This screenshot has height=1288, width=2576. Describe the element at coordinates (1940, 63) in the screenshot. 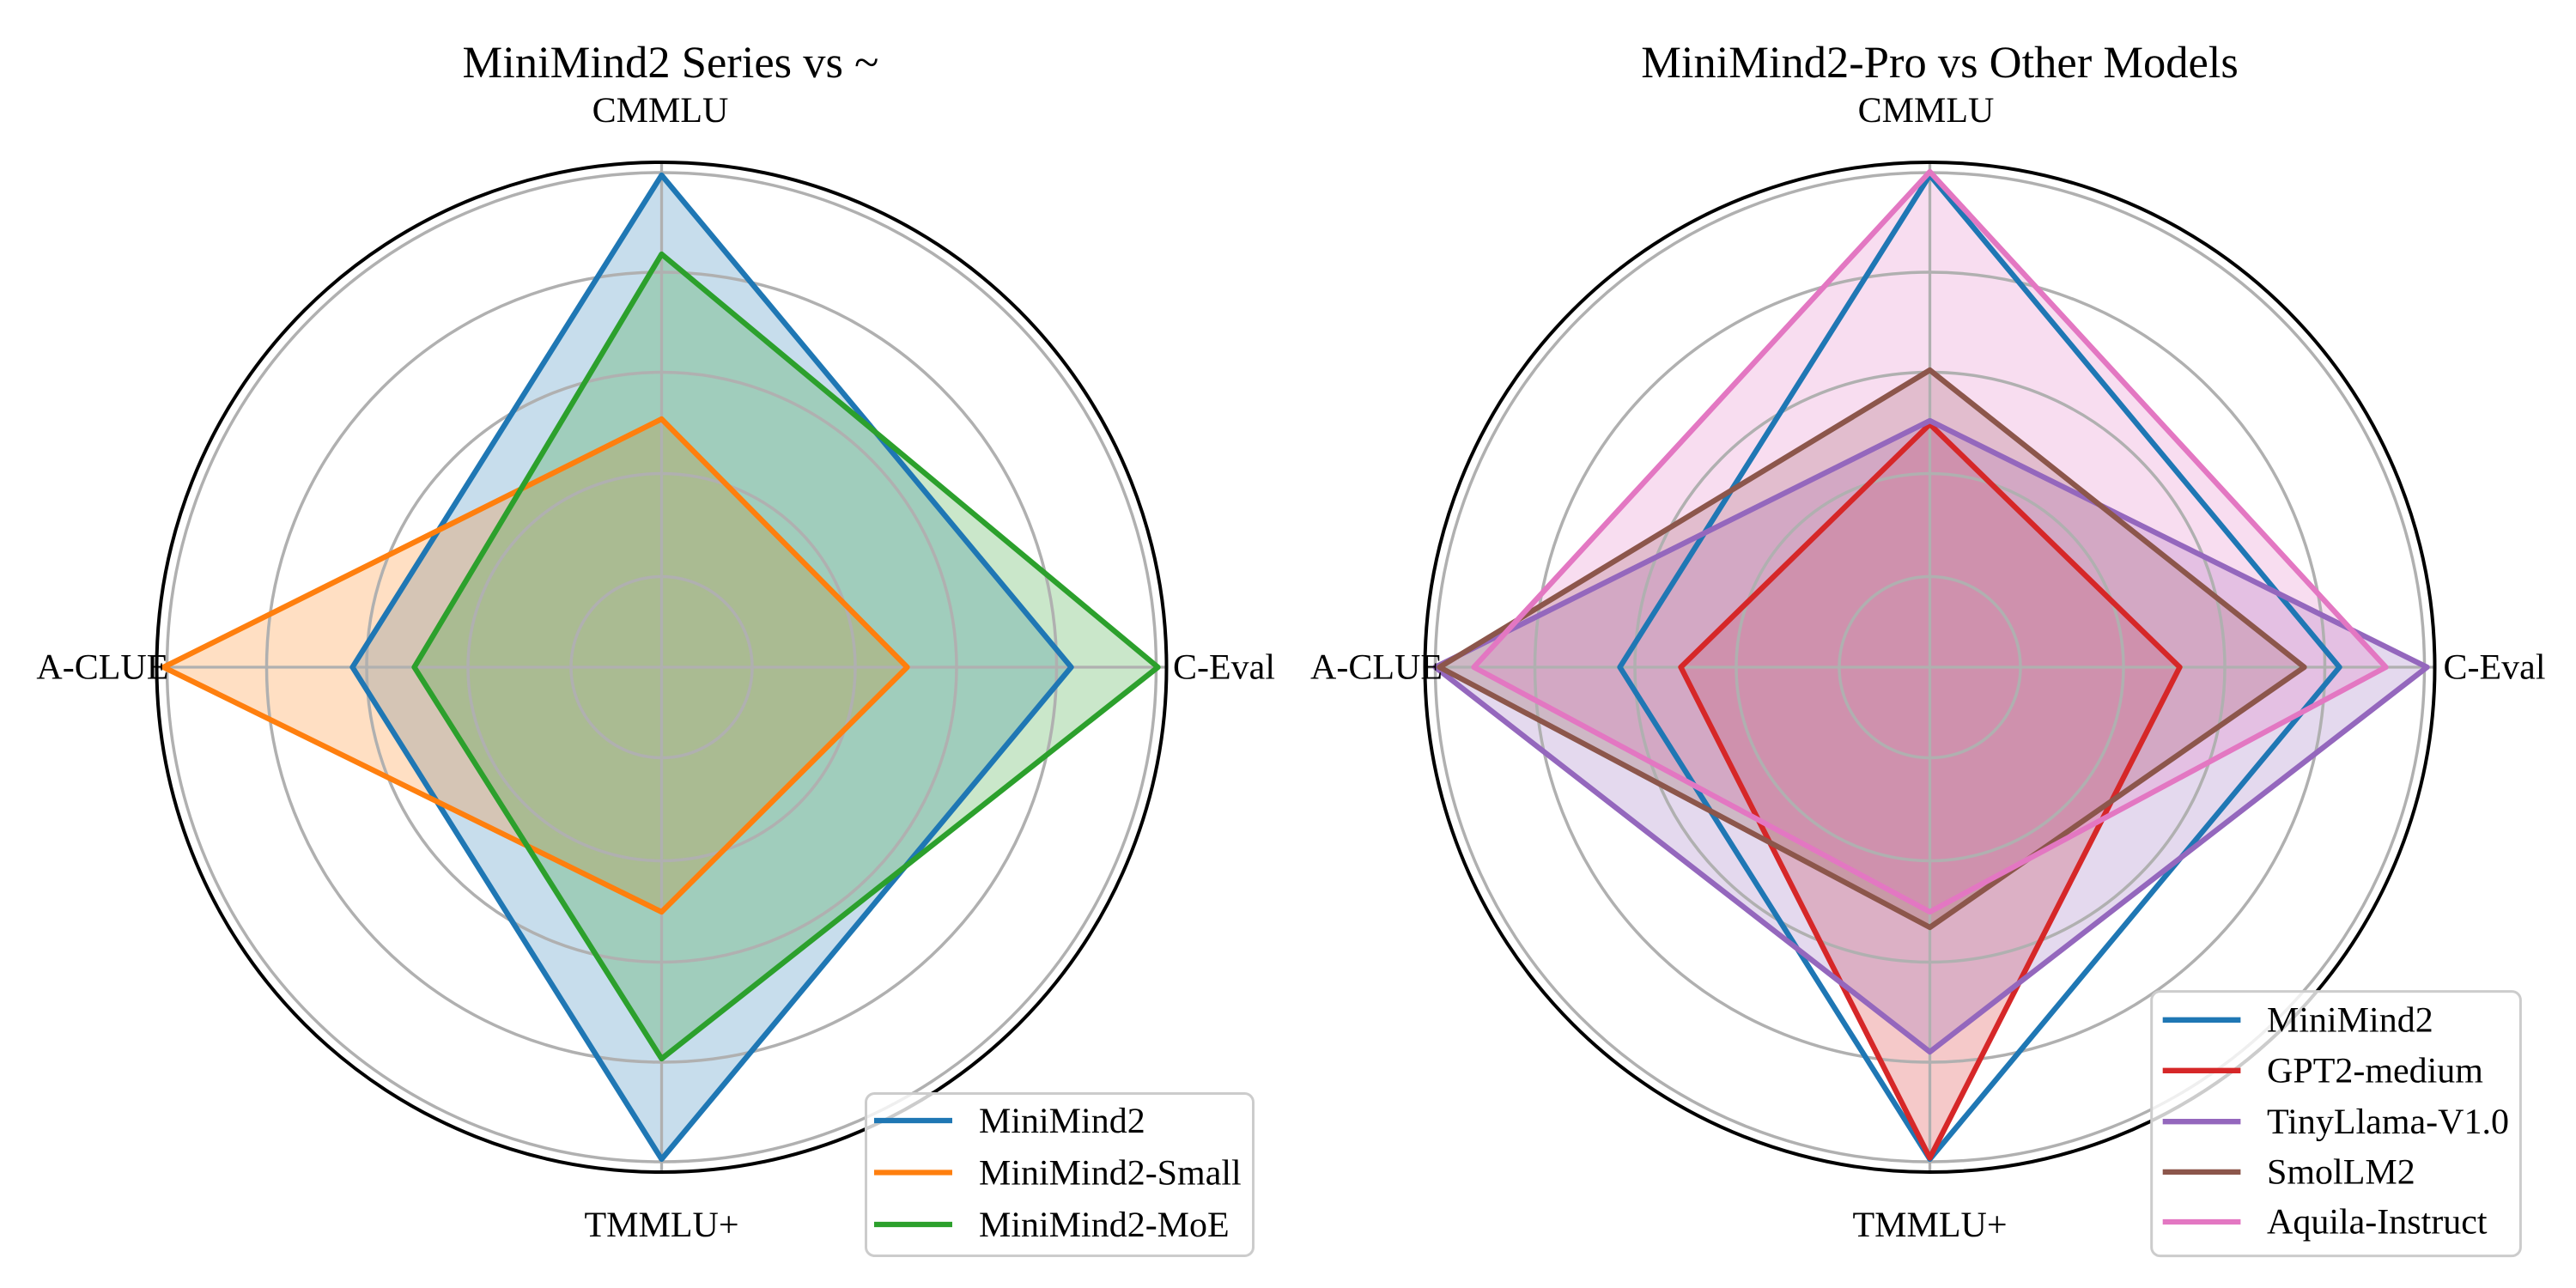

I see `svg-text: MiniMind2-Pro vs Other Models` at that location.